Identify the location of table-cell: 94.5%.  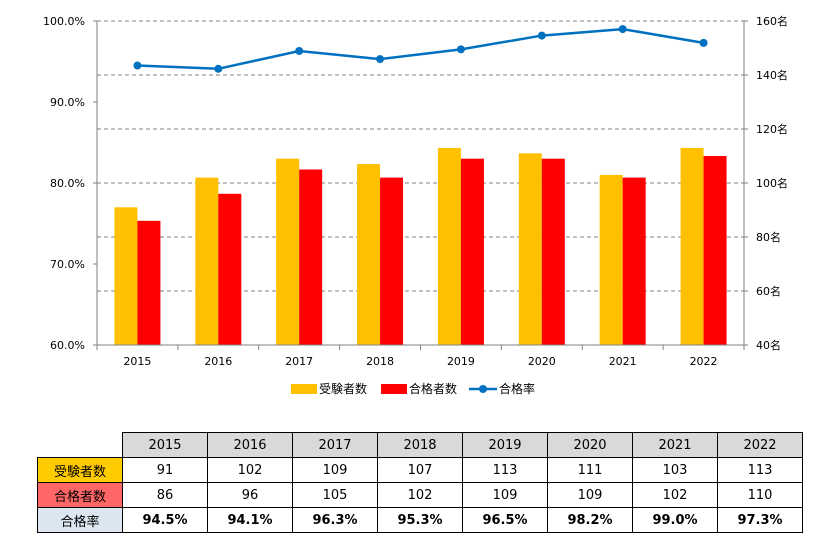
(165, 520).